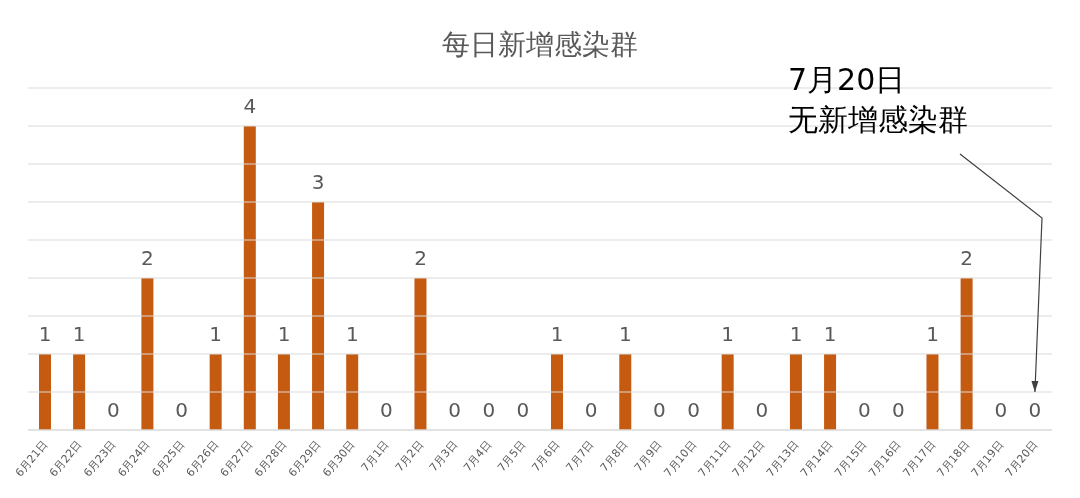 The height and width of the screenshot is (498, 1080). I want to click on x-tick-label: 7月1日, so click(375, 456).